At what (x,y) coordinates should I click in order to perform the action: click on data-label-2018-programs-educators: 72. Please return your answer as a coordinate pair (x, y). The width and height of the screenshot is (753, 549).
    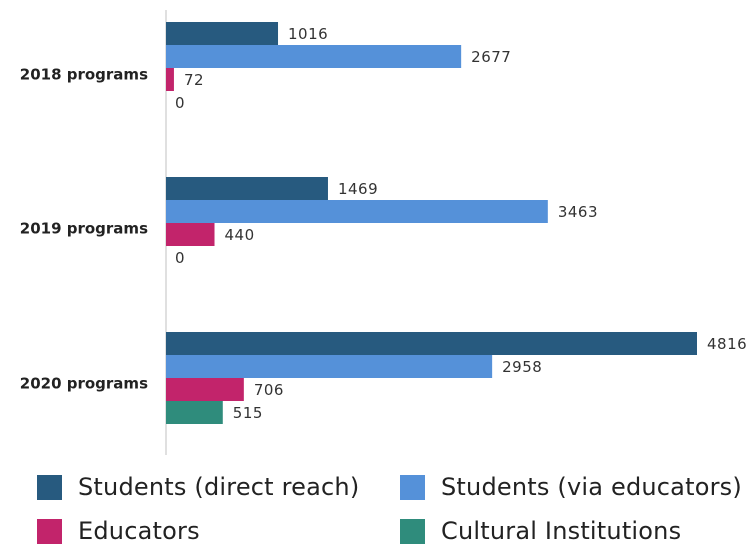
    Looking at the image, I should click on (194, 80).